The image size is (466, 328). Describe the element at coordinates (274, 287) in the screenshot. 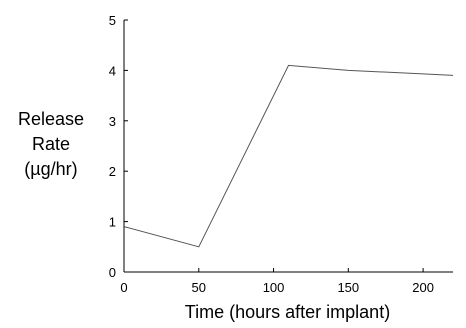

I see `x-tick-label: 100` at that location.